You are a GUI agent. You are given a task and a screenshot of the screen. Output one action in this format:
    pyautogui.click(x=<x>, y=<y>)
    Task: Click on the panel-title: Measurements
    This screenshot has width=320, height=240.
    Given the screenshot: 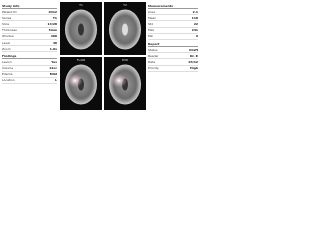 What is the action you would take?
    pyautogui.click(x=173, y=6)
    